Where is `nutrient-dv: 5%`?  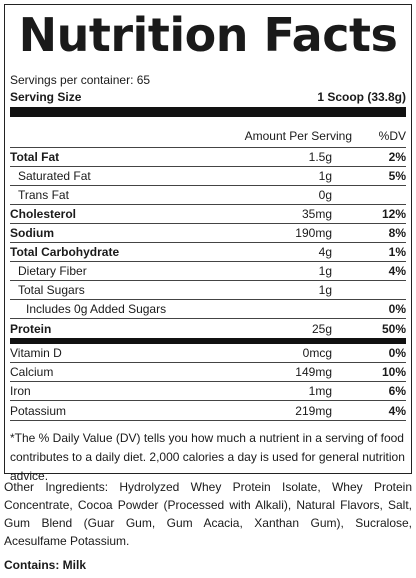
nutrient-dv: 5% is located at coordinates (397, 176).